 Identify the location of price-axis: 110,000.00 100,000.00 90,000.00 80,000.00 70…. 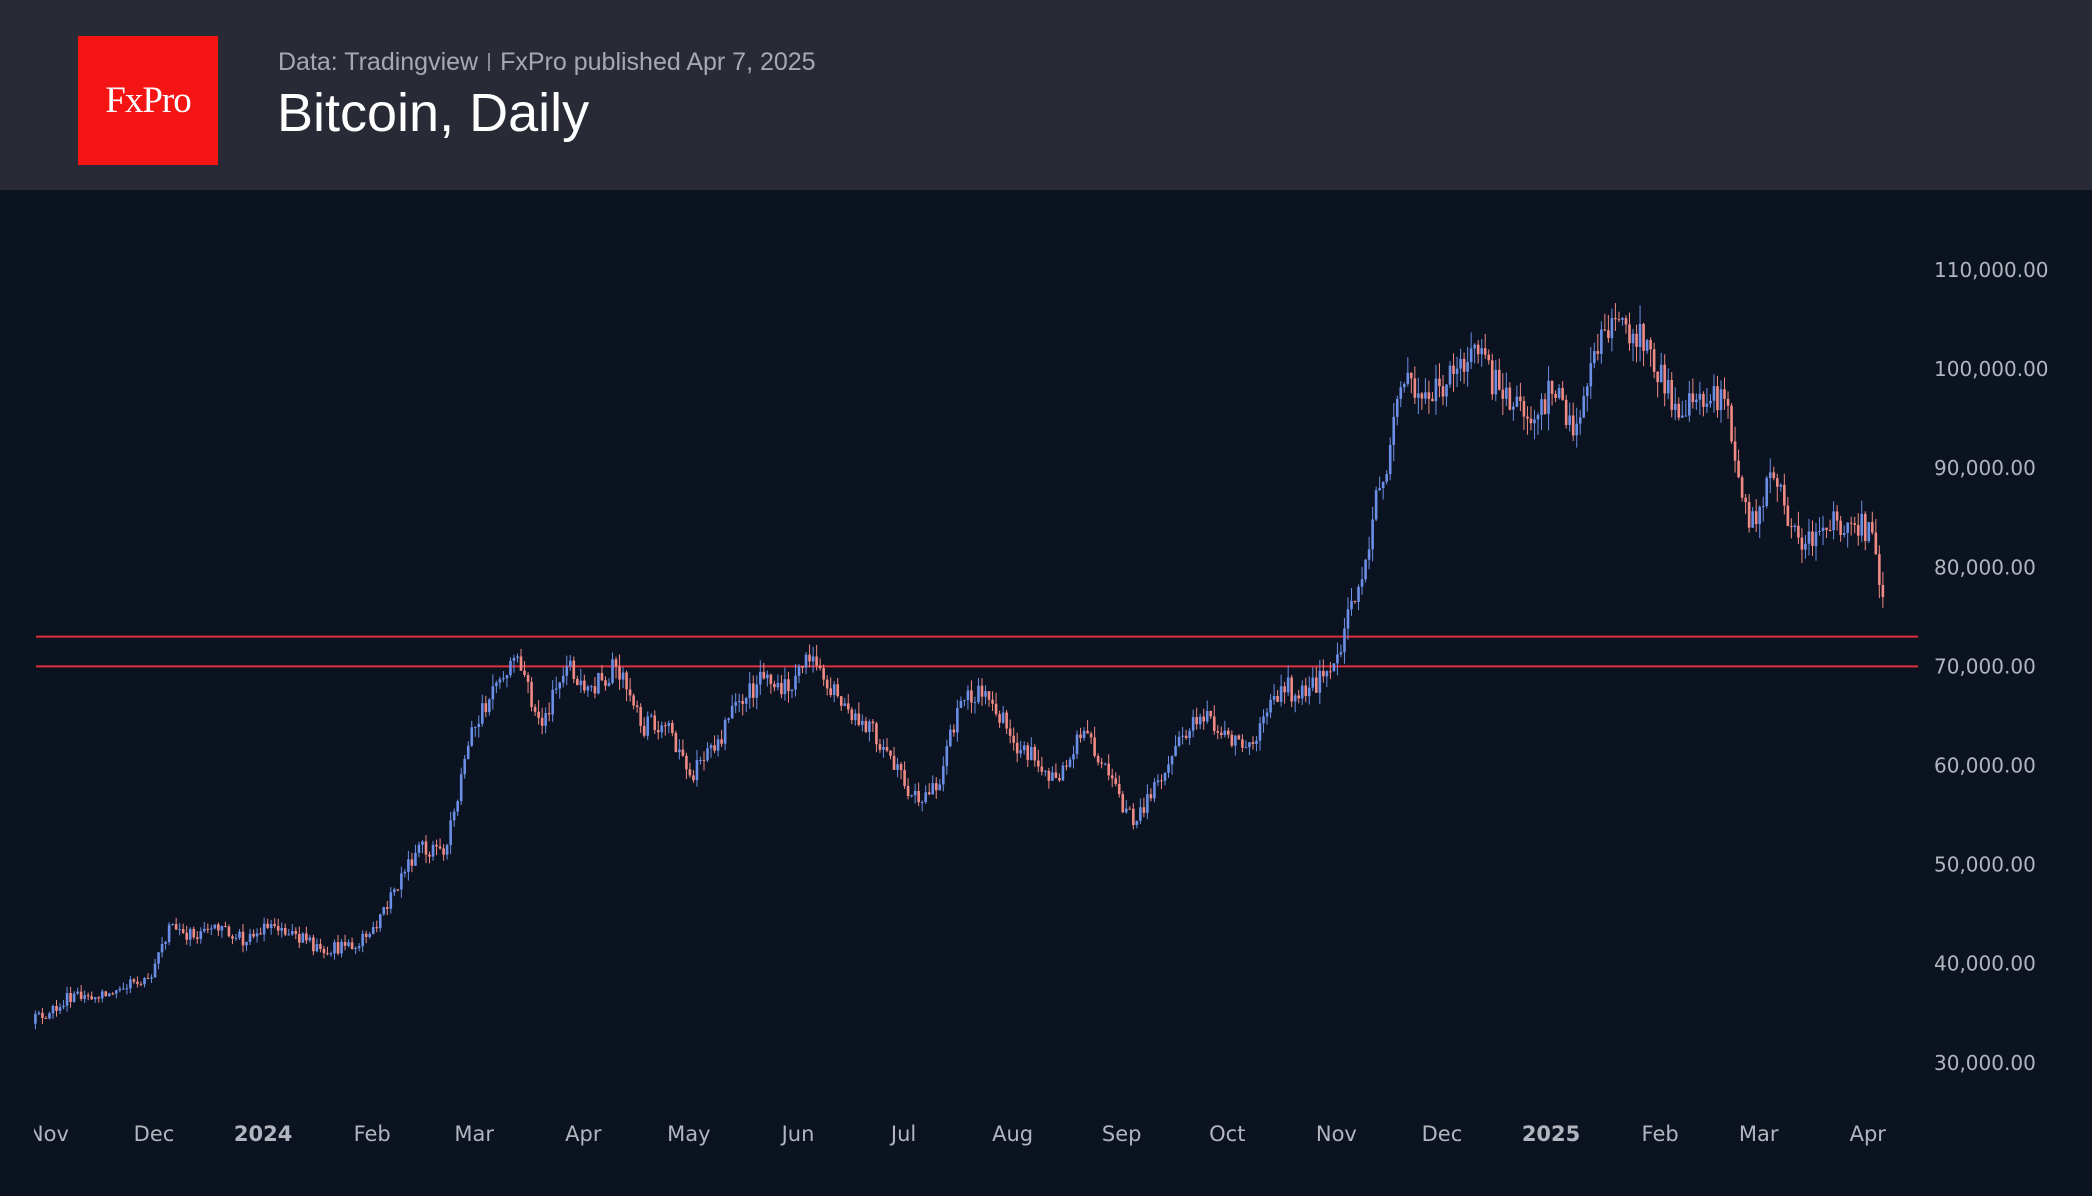
(1991, 666).